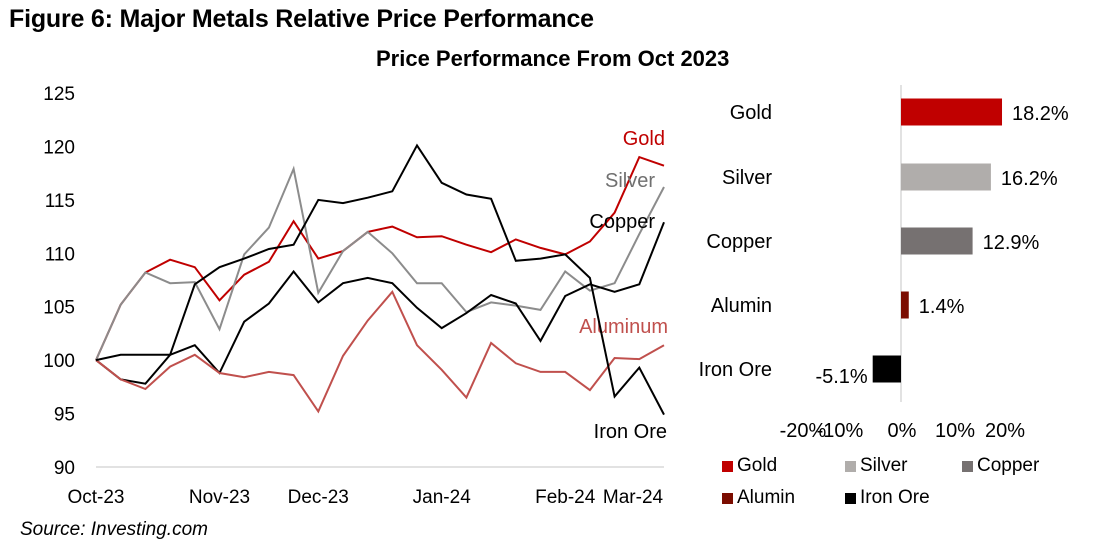 The image size is (1100, 551). Describe the element at coordinates (114, 529) in the screenshot. I see `source-note: Source: Investing.com` at that location.